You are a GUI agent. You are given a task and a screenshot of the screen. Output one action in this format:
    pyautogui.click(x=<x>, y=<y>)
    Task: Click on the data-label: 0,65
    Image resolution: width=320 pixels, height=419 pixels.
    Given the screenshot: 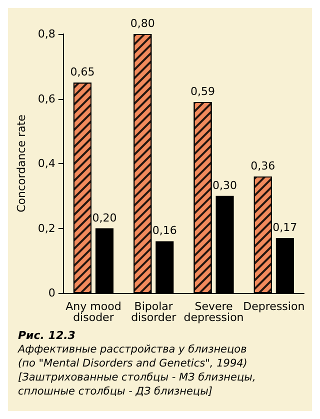 What is the action you would take?
    pyautogui.click(x=82, y=72)
    